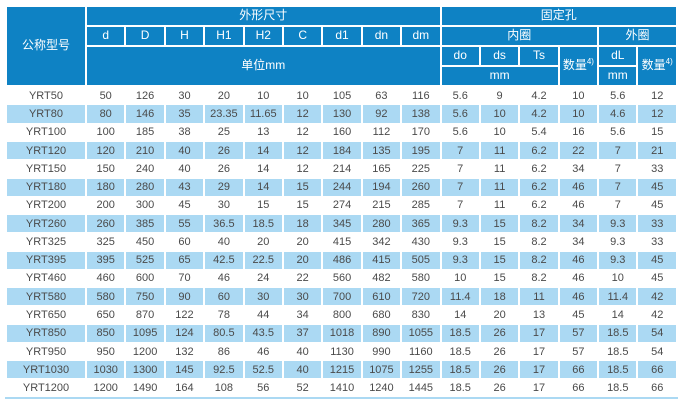 This screenshot has height=406, width=683. What do you see at coordinates (302, 315) in the screenshot?
I see `cell-C: 34` at bounding box center [302, 315].